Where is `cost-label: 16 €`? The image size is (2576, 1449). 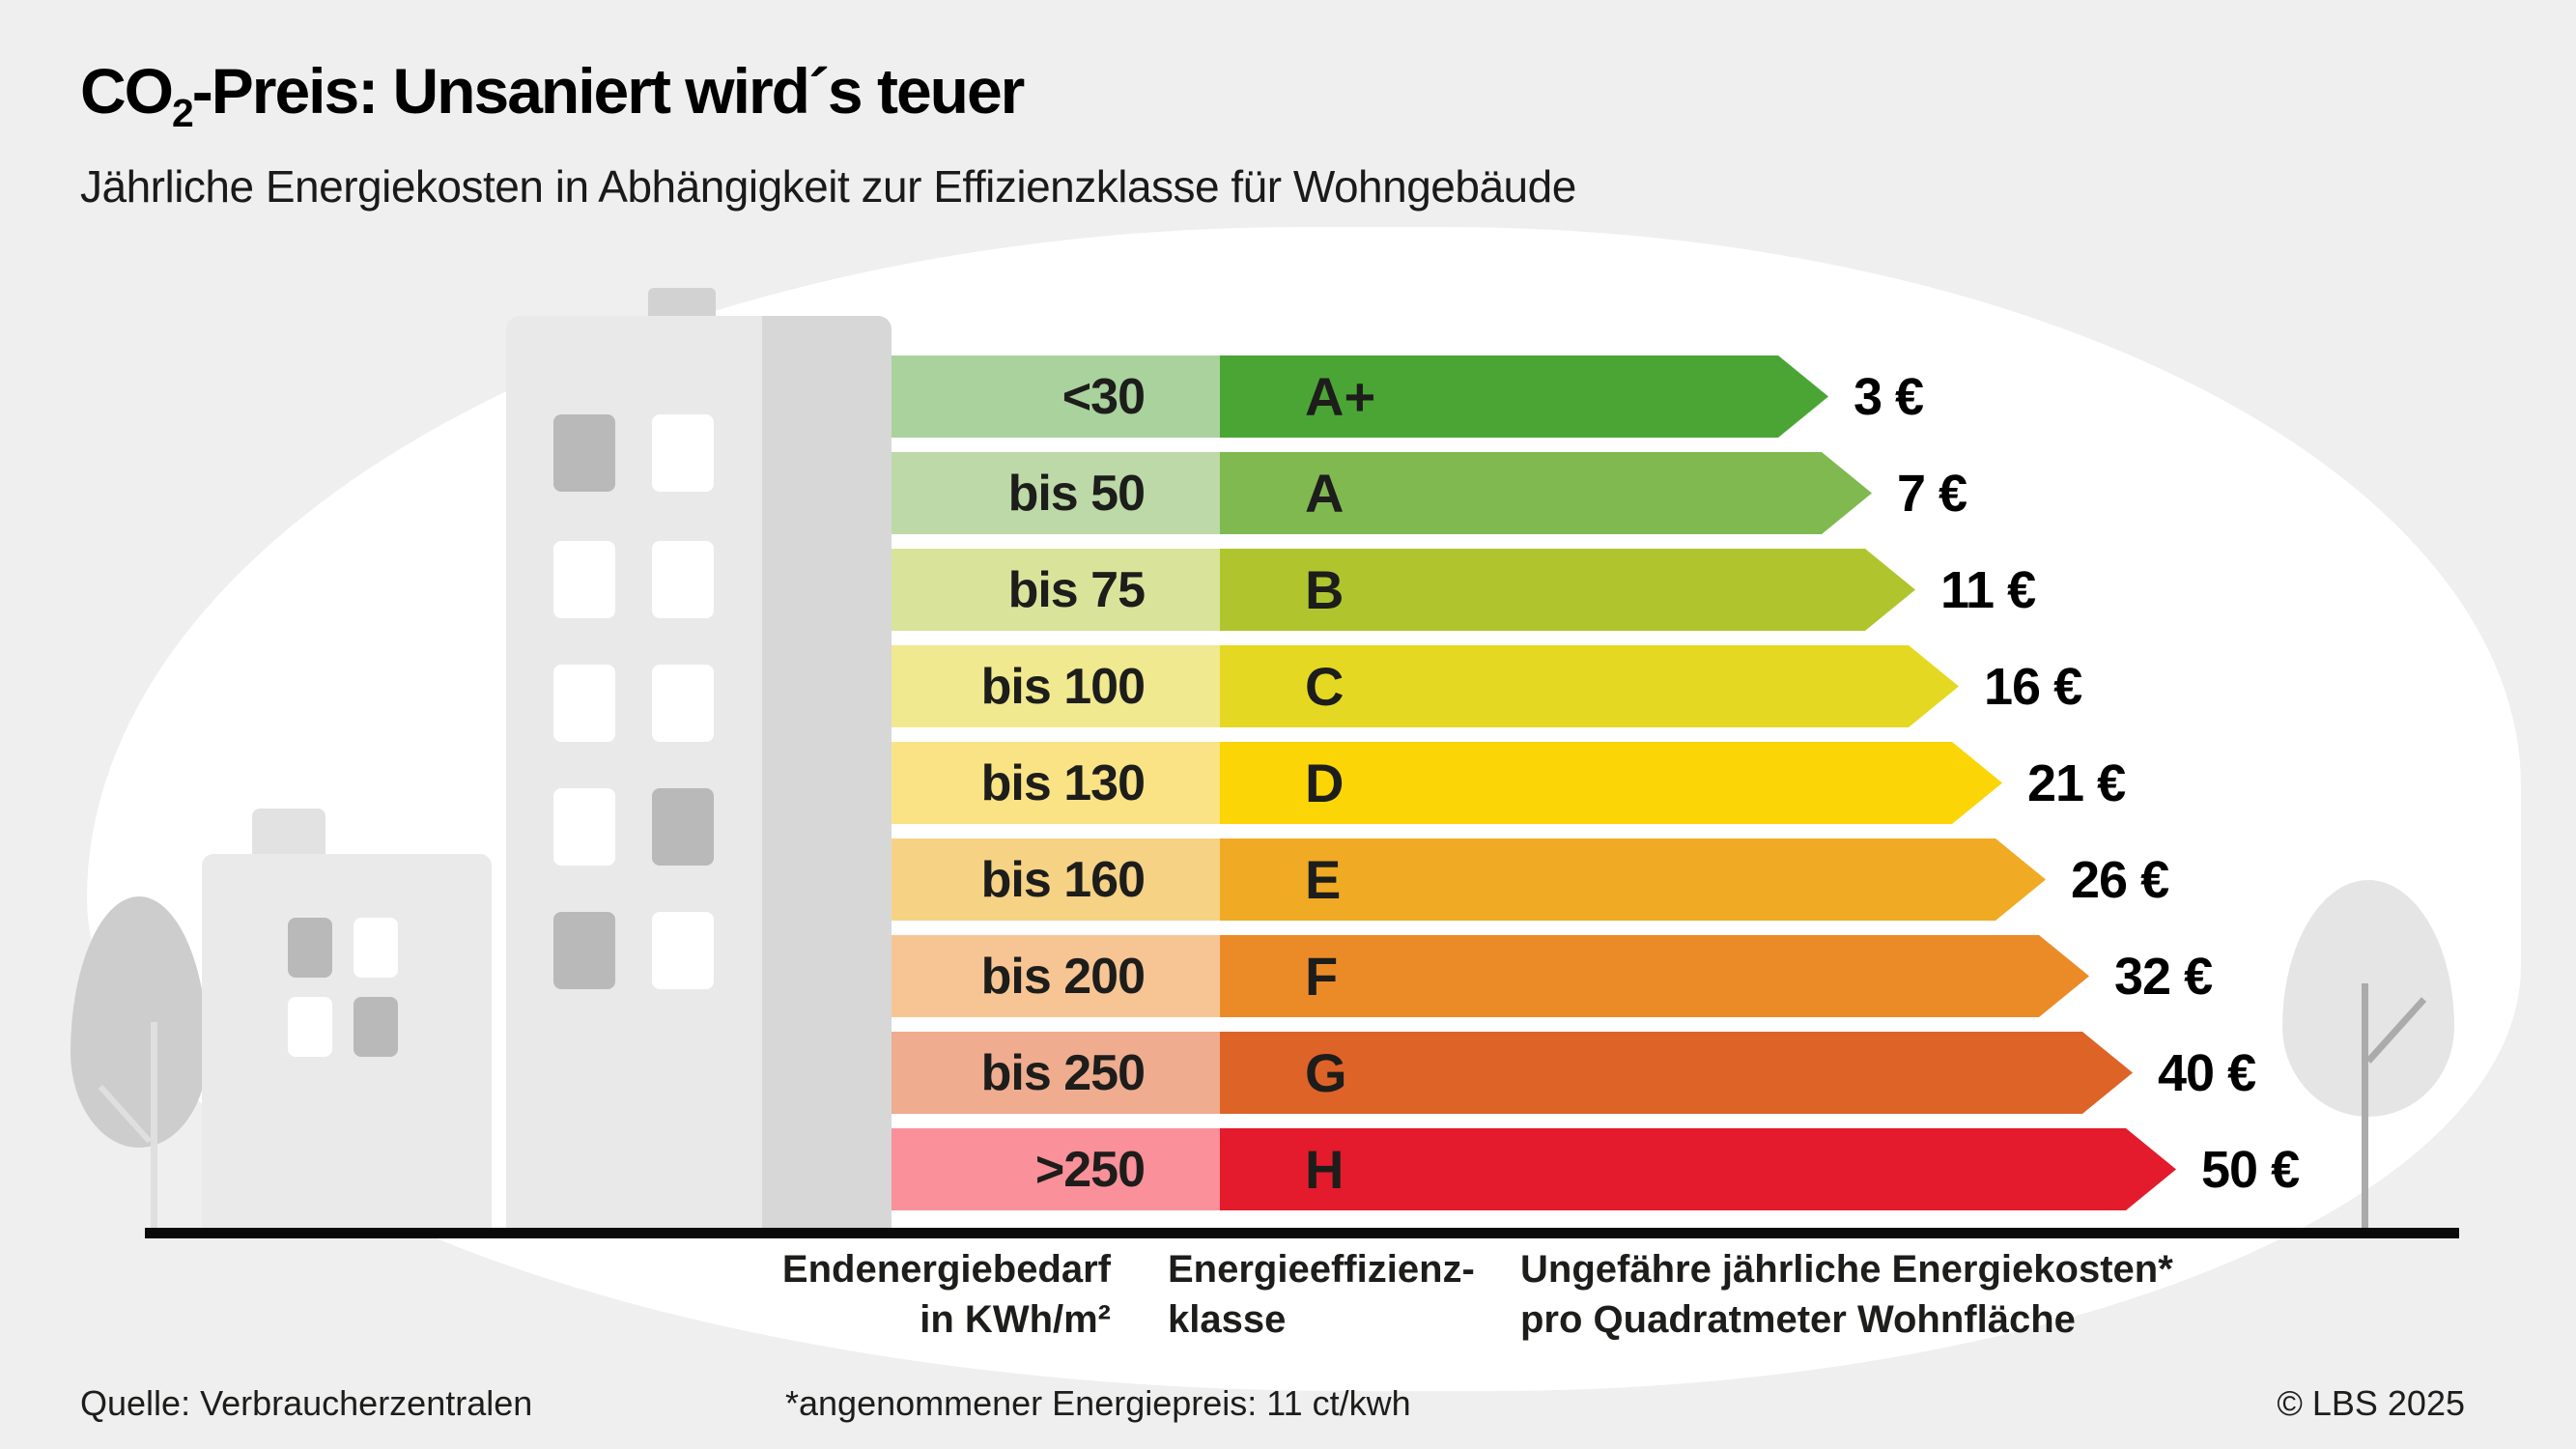
cost-label: 16 € is located at coordinates (2033, 686).